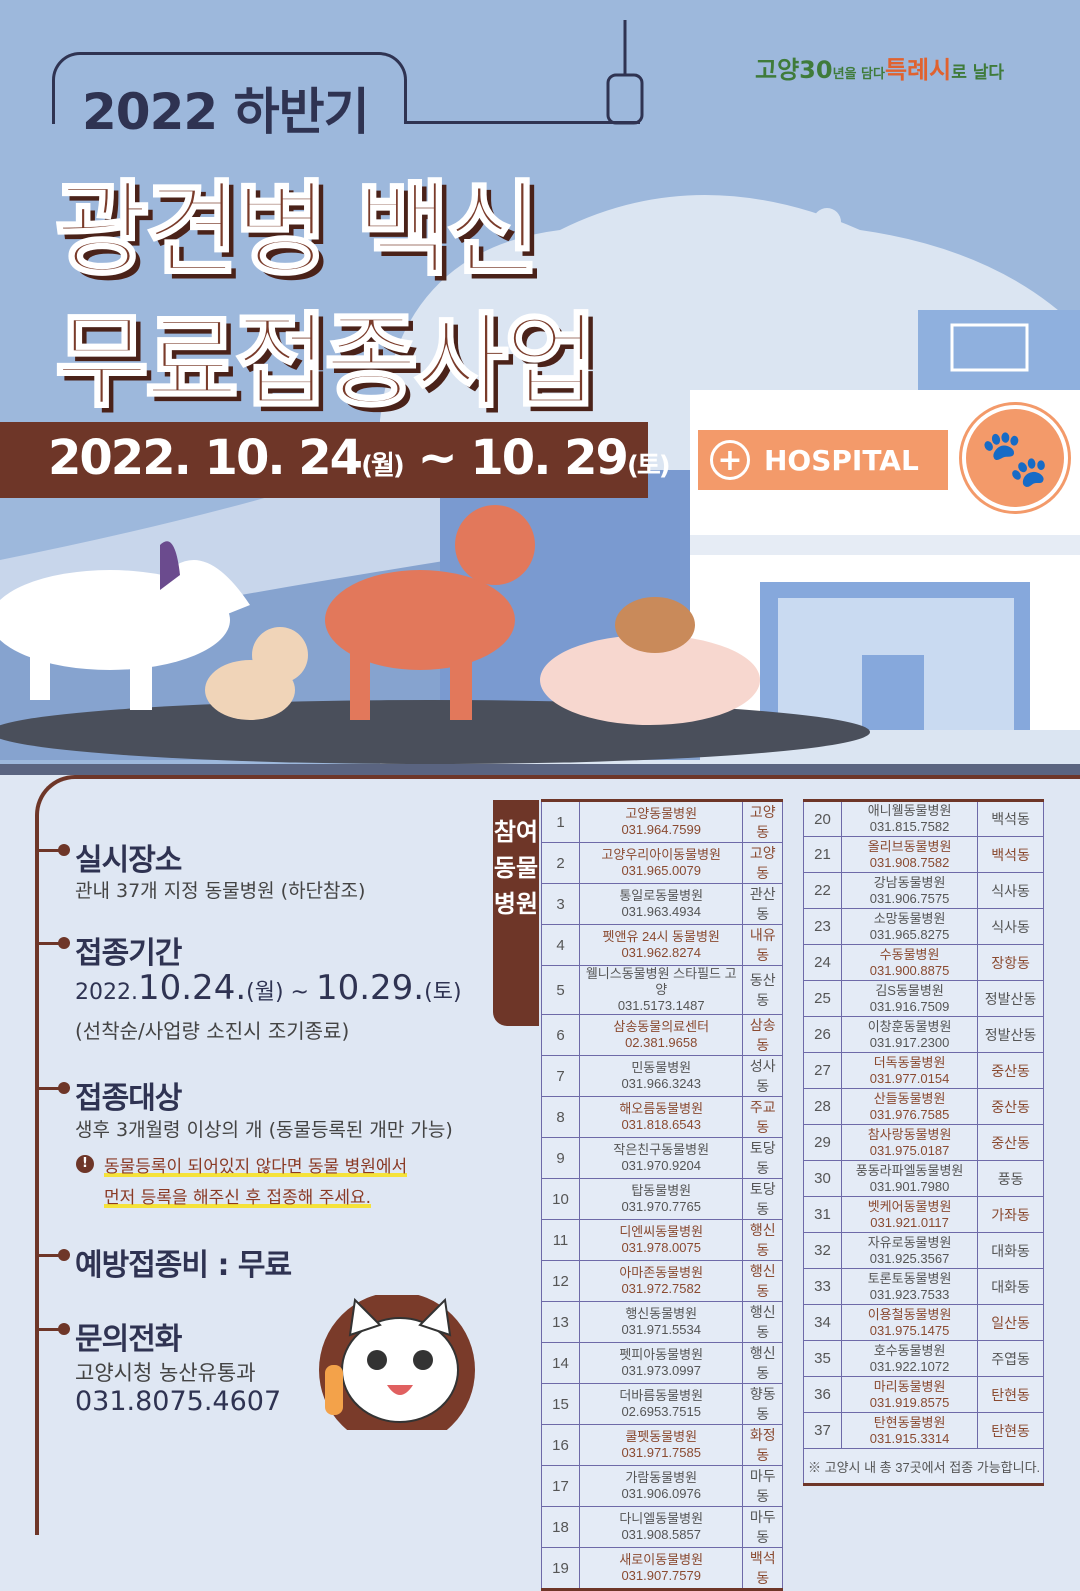  Describe the element at coordinates (183, 1265) in the screenshot. I see `section-title: 예방접종비 : 무료` at that location.